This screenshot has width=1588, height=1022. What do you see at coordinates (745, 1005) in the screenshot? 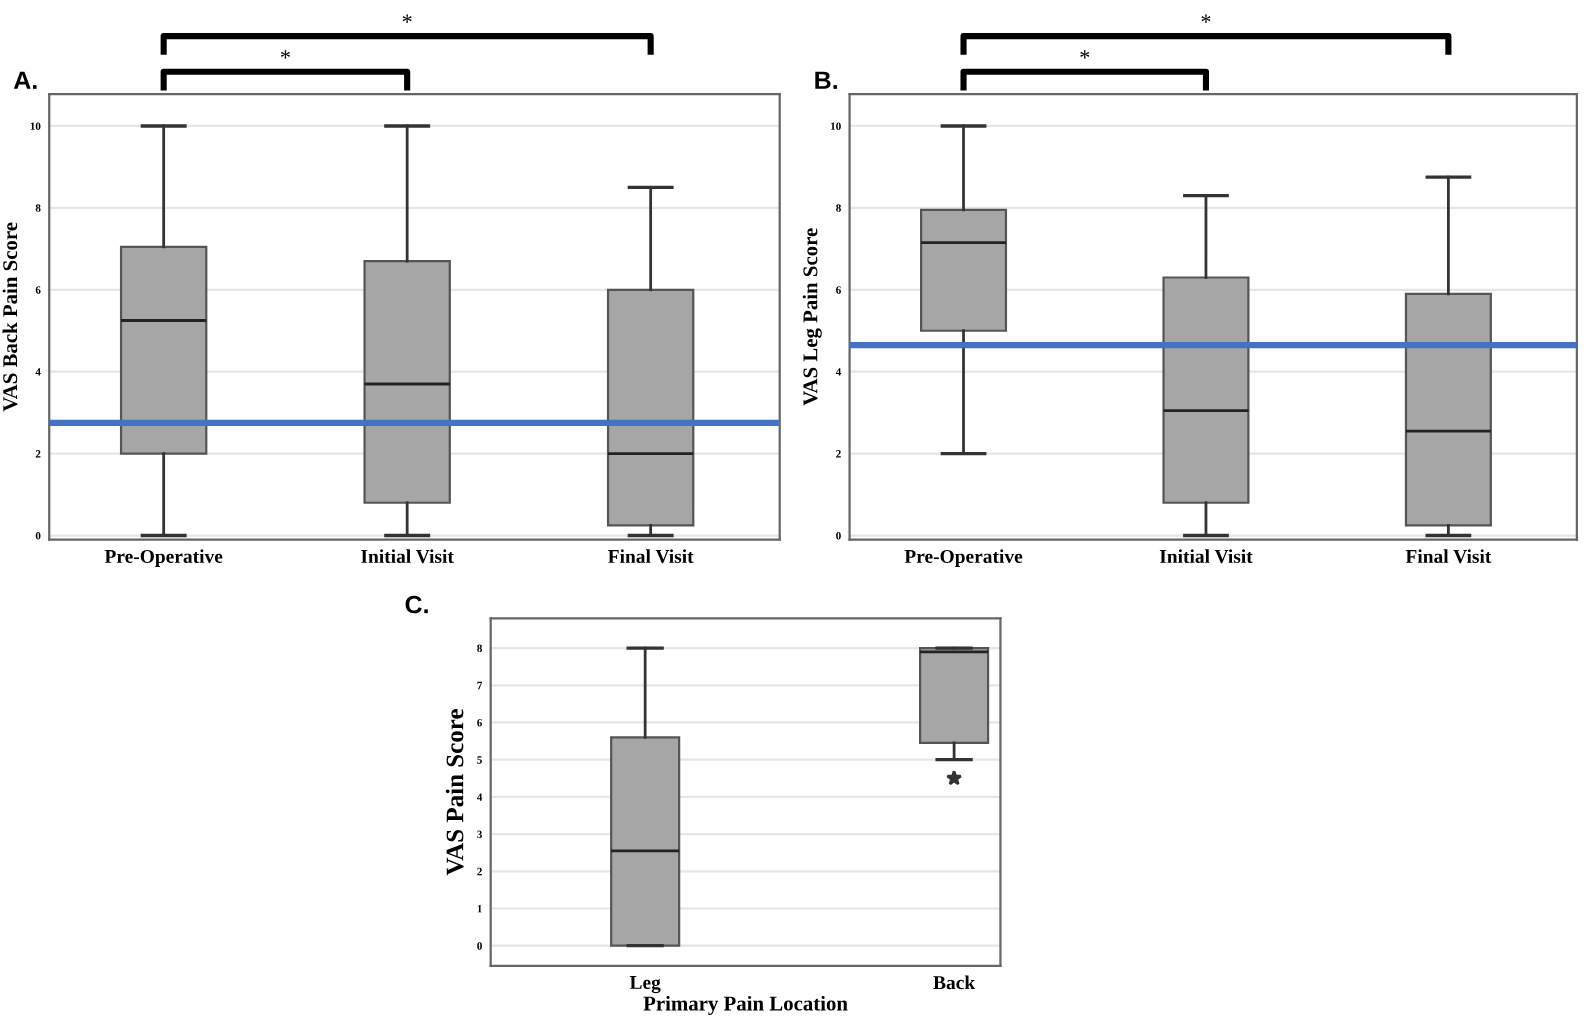
I see `x-axis-title: Primary Pain Location` at bounding box center [745, 1005].